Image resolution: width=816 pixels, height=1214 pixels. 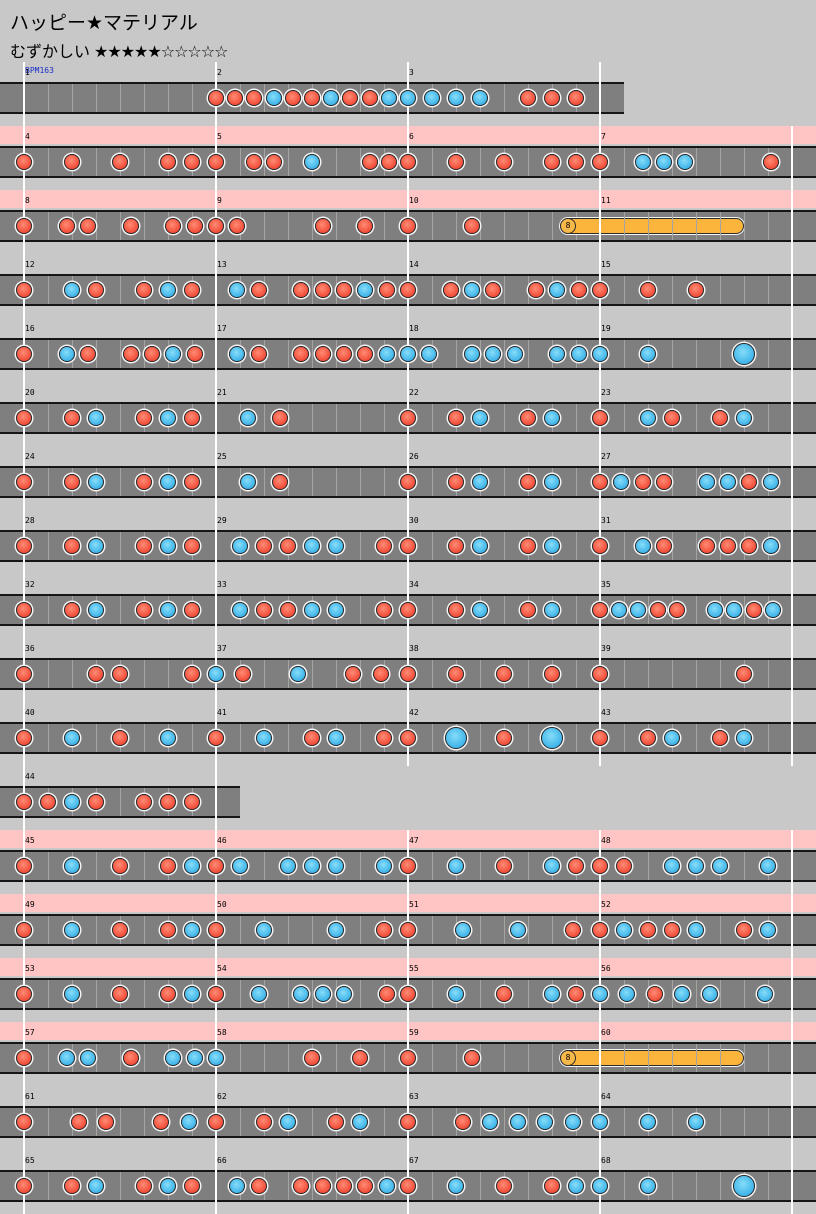 What do you see at coordinates (30, 264) in the screenshot?
I see `measure-number: 12` at bounding box center [30, 264].